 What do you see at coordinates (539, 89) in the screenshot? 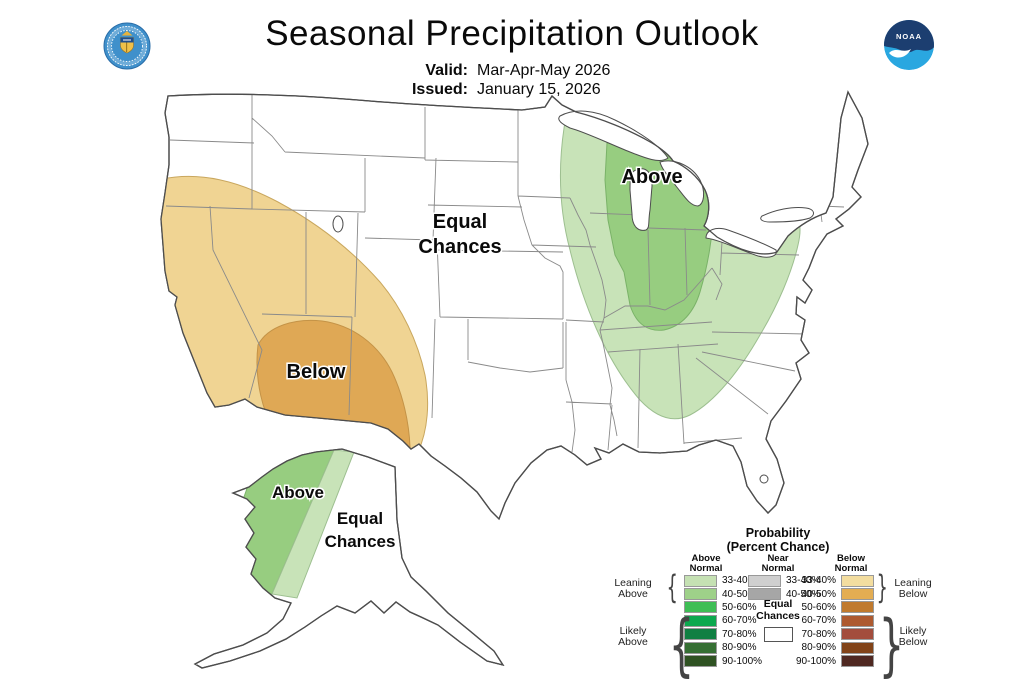
I see `issued-value: January 15, 2026` at bounding box center [539, 89].